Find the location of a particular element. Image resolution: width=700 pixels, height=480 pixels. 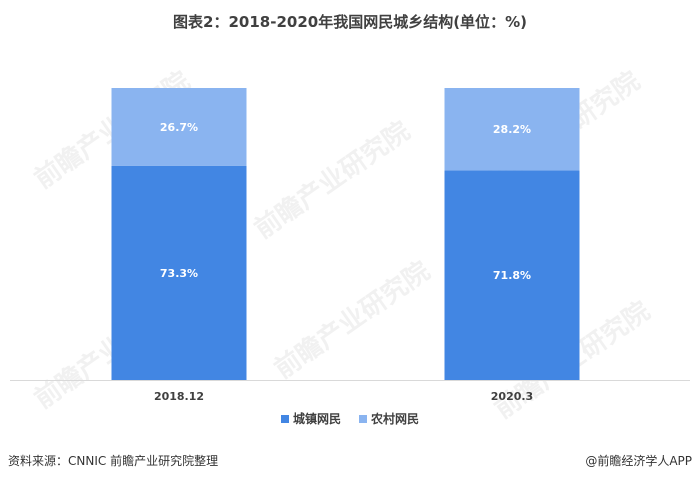

legend-label-rural: 农村网民 is located at coordinates (395, 419).